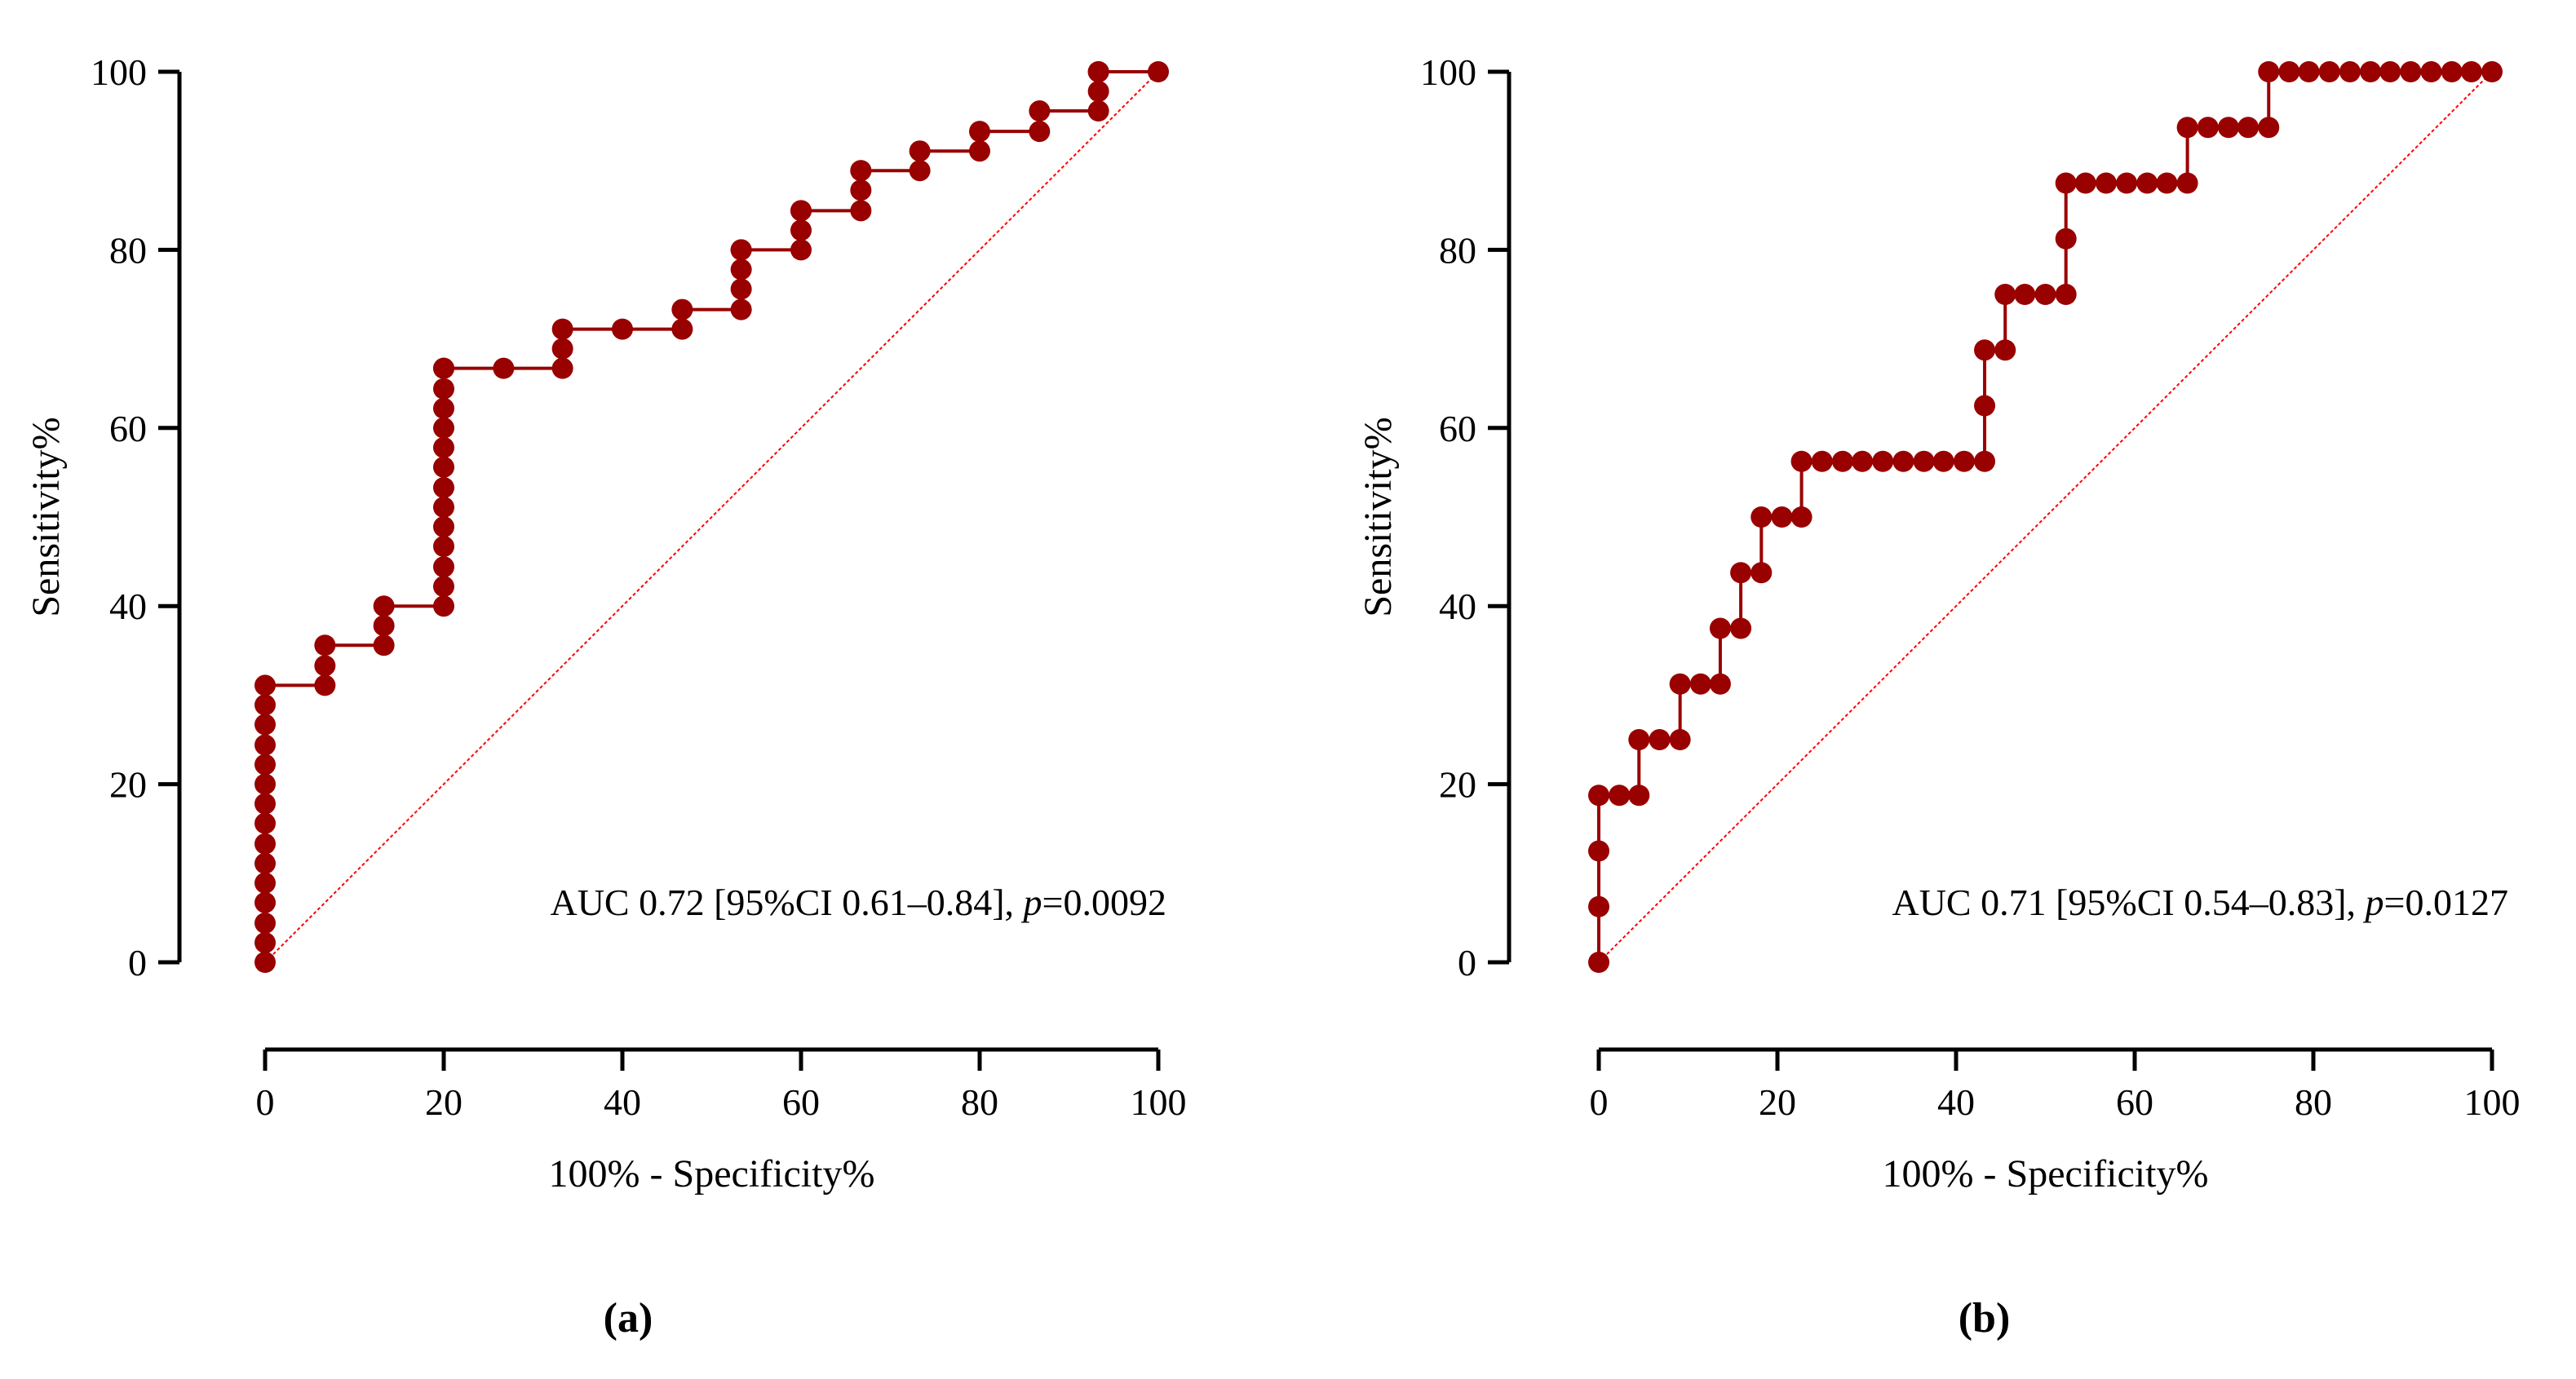 The height and width of the screenshot is (1379, 2576). I want to click on auc-annotation: AUC 0.72 [95%CI 0.61–0.84], p=0.0092, so click(858, 902).